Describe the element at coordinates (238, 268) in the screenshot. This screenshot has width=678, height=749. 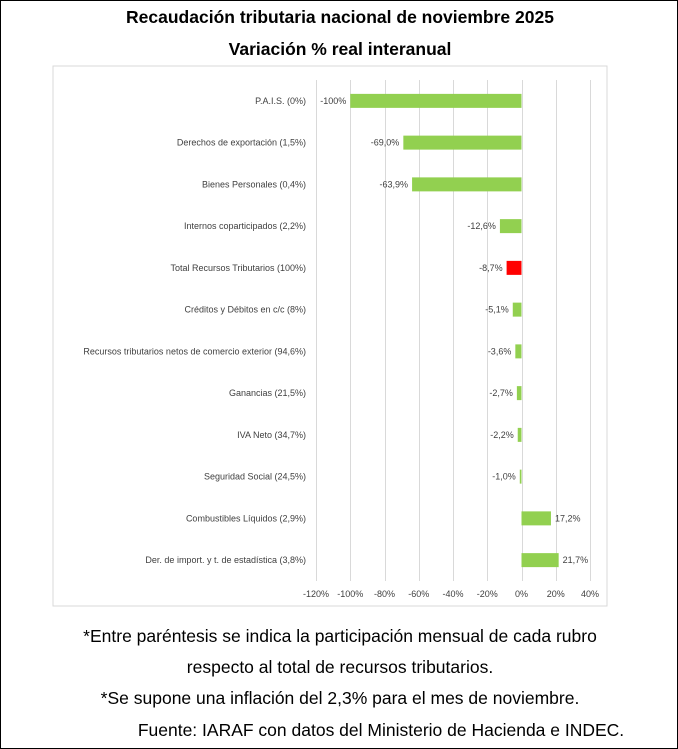
I see `category-label: Total Recursos Tributarios (100%)` at that location.